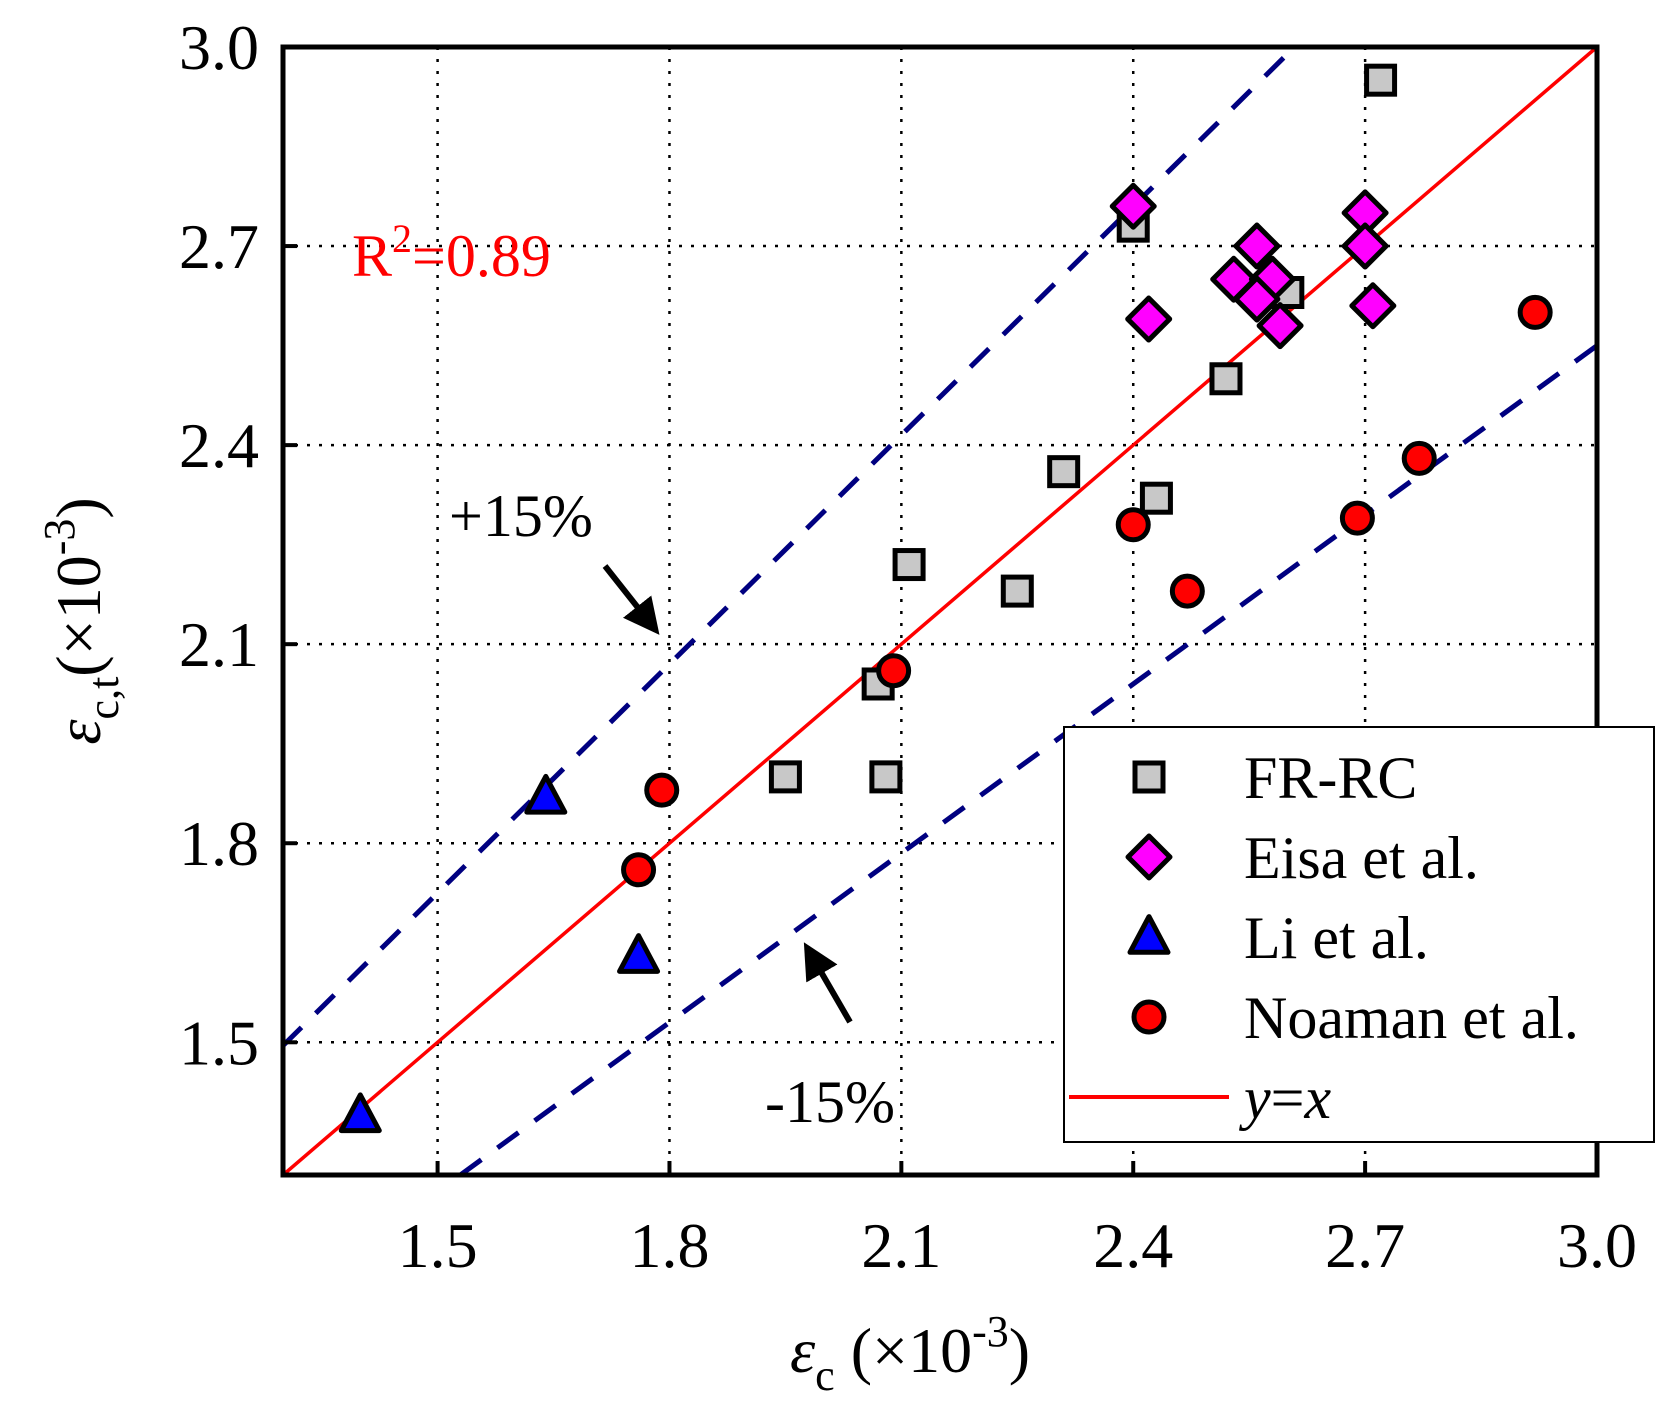  Describe the element at coordinates (901, 1245) in the screenshot. I see `x-tick-label: 2.1` at that location.